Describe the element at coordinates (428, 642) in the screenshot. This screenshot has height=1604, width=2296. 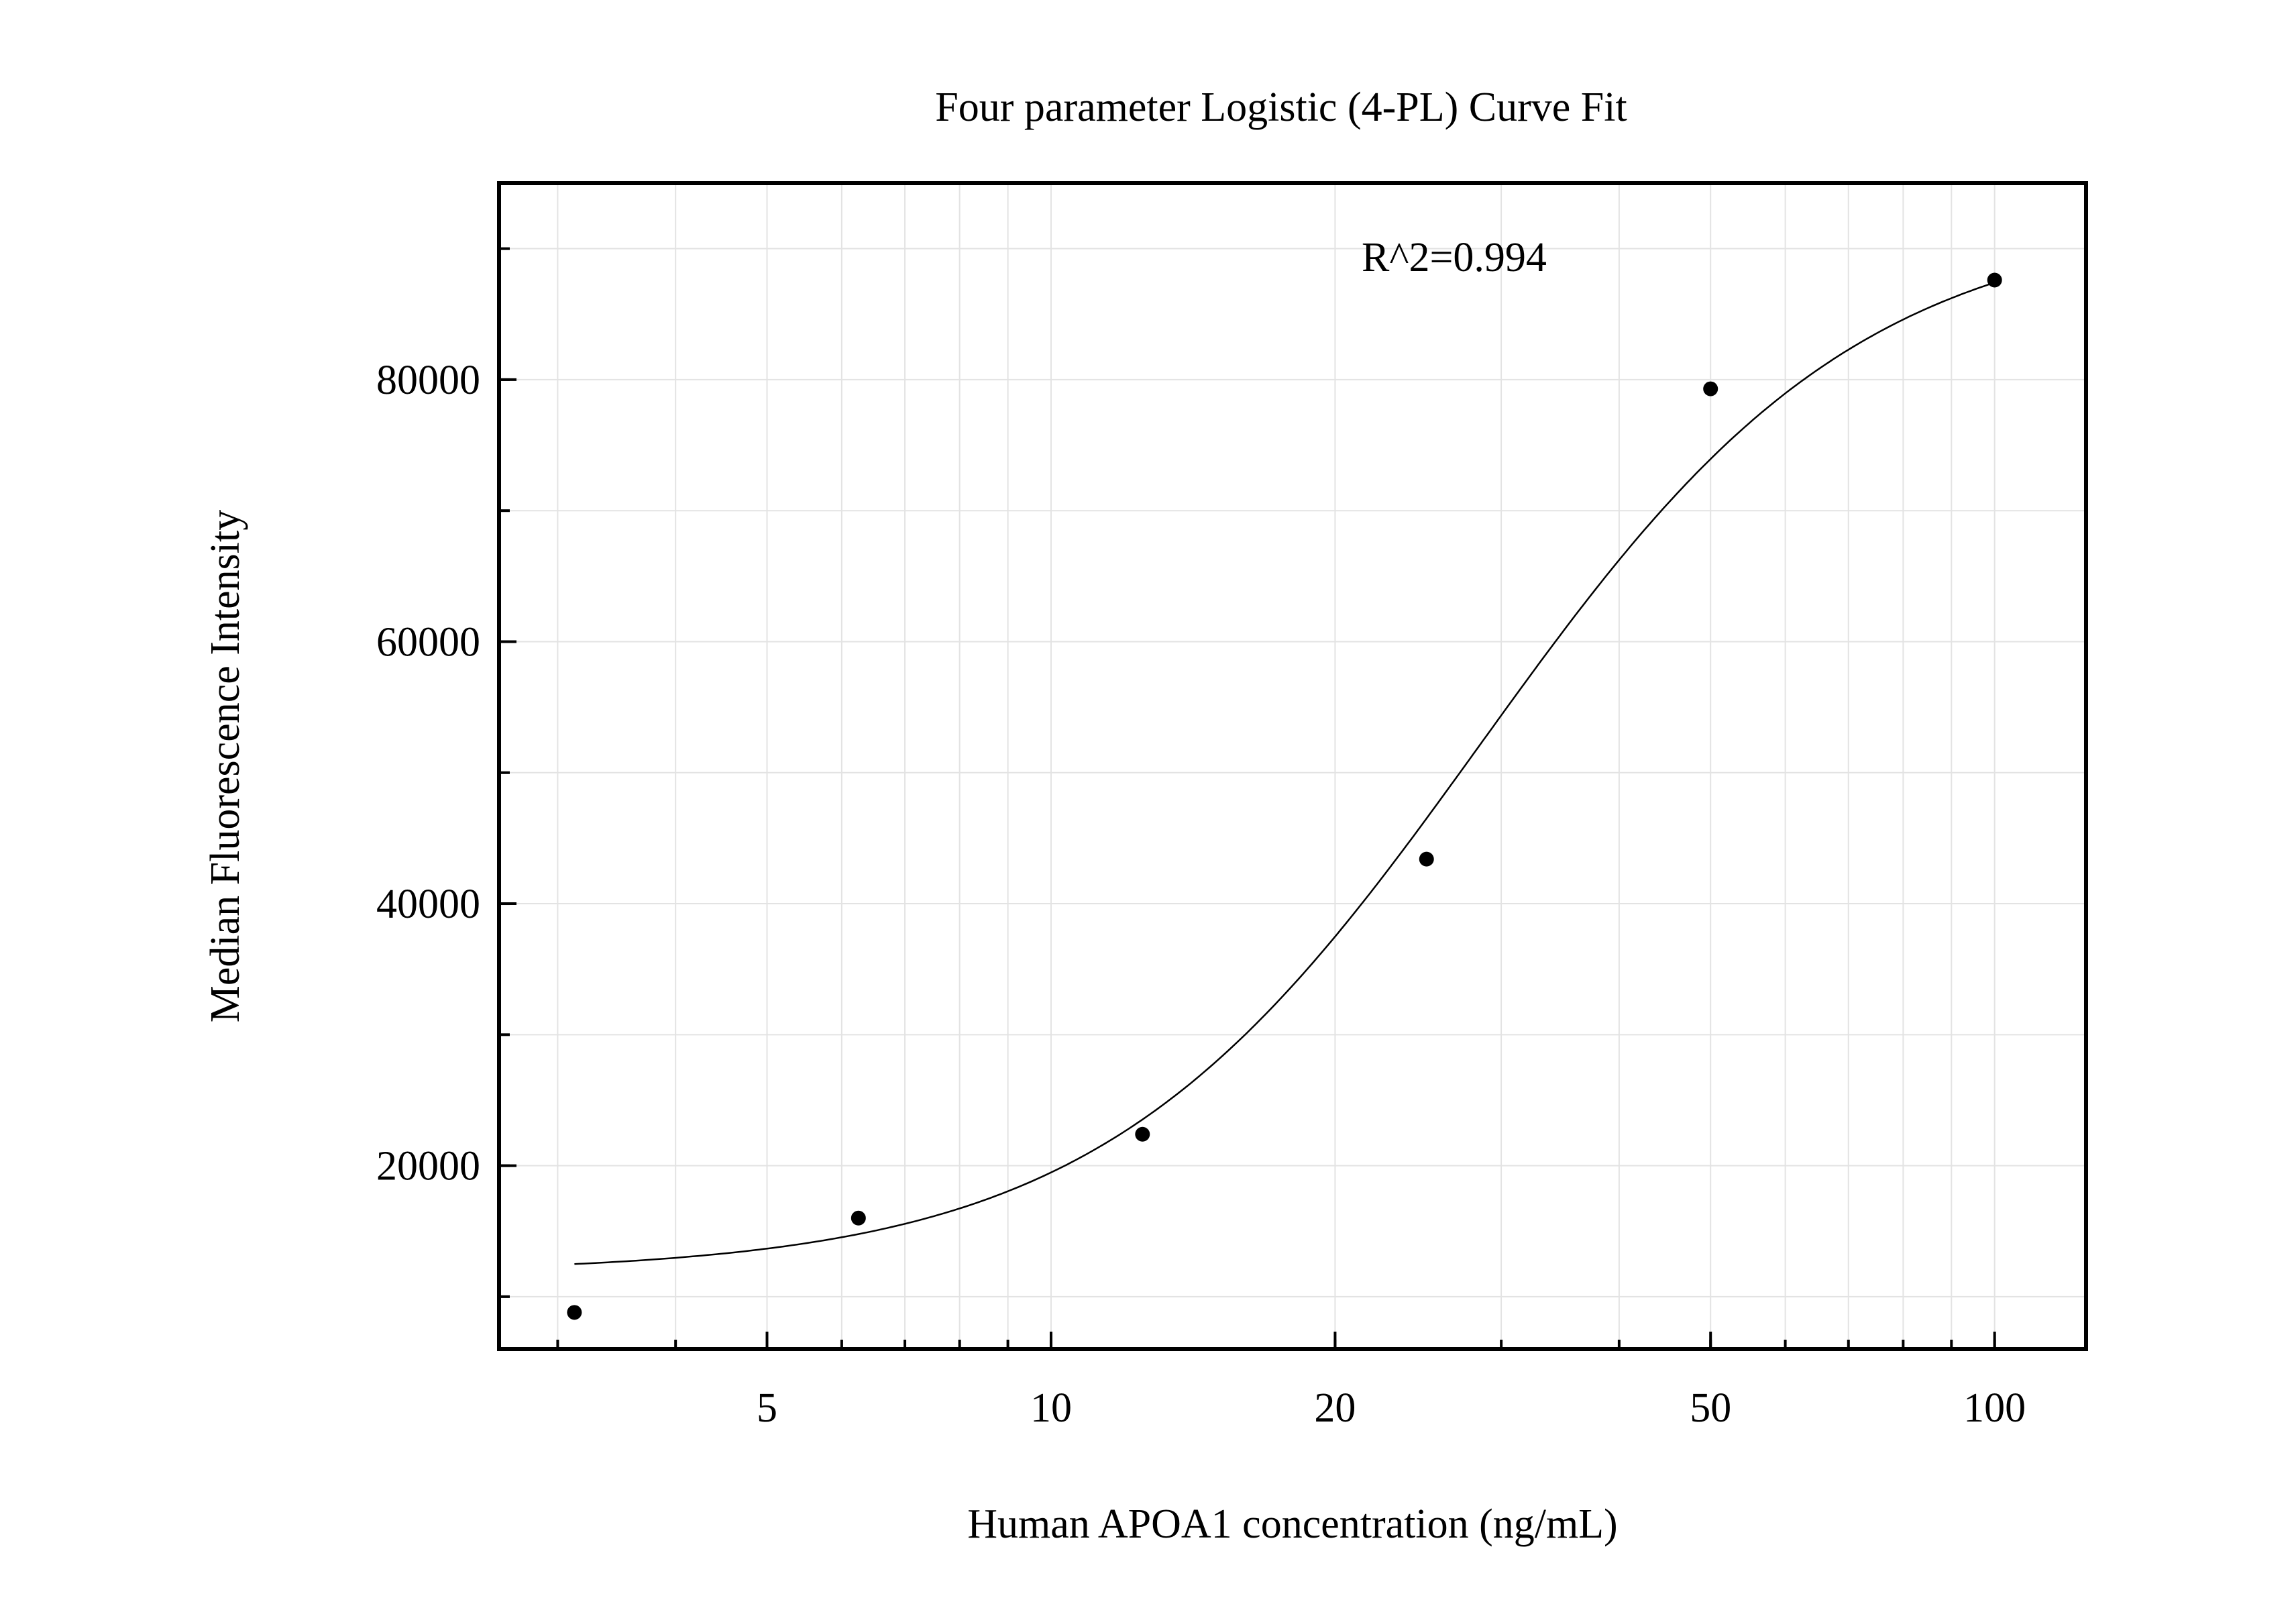
I see `y-tick-label: 60000` at that location.